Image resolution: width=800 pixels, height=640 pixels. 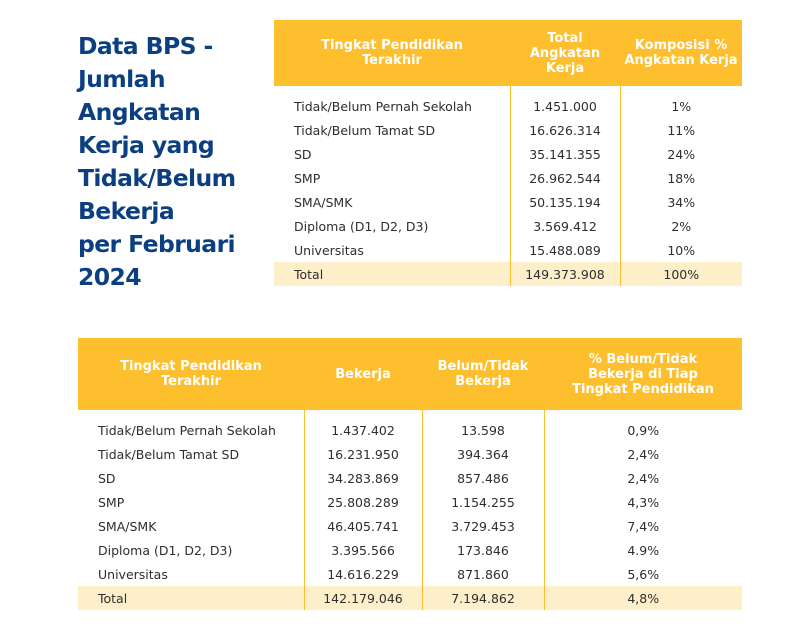 I want to click on table-cell: 11%, so click(x=680, y=130).